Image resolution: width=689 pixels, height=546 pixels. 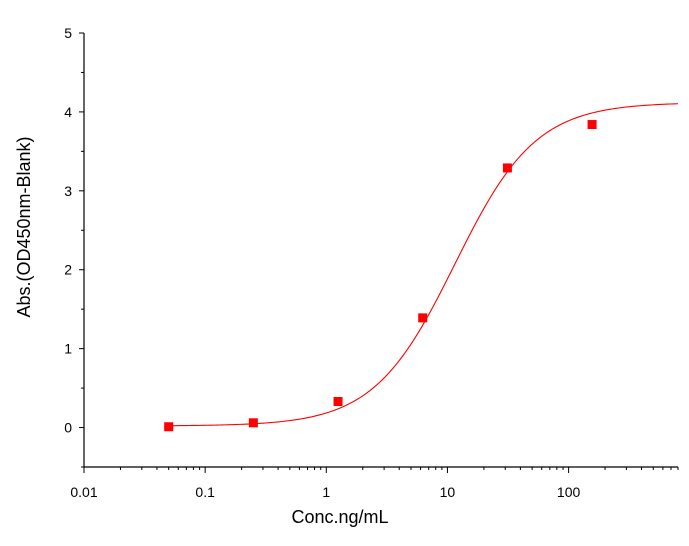 I want to click on x-axis-title: Conc.ng/mL, so click(x=339, y=517).